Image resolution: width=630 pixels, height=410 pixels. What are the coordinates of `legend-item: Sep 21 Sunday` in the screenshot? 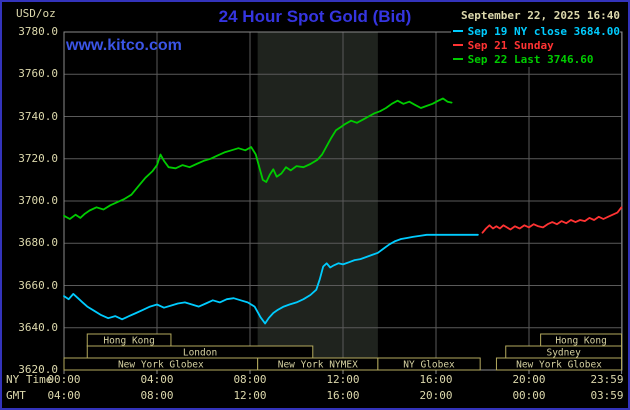 It's located at (503, 46).